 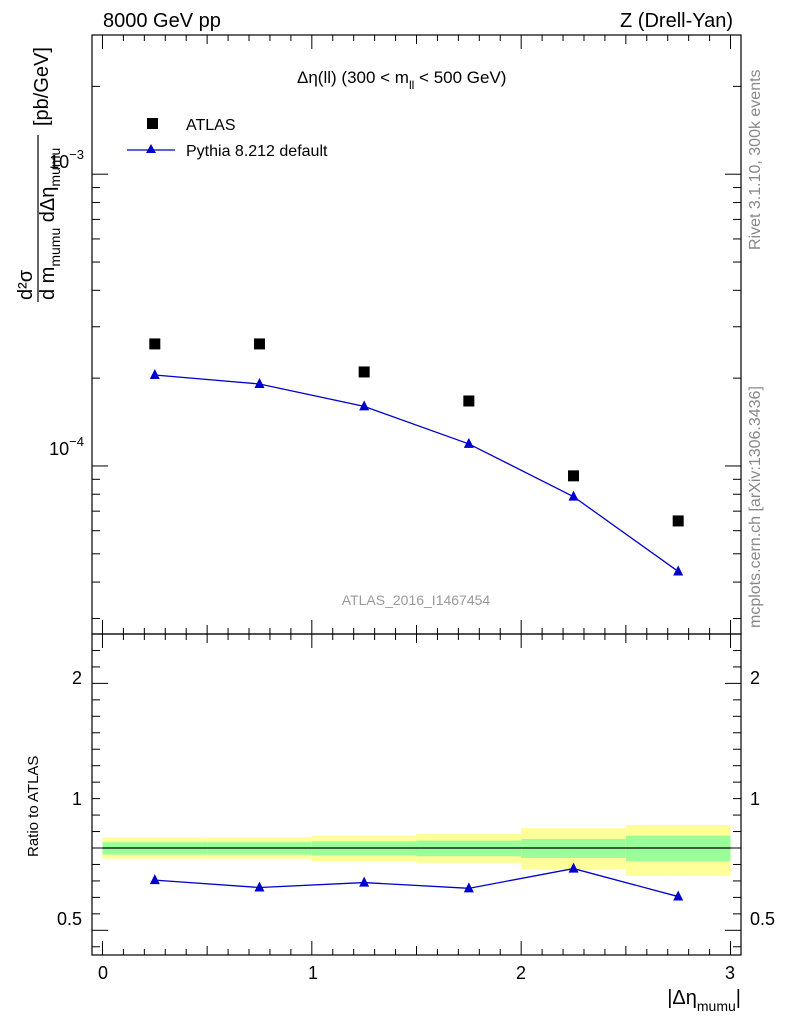 I want to click on legend-label-pythia: Pythia 8.212 default, so click(x=257, y=151).